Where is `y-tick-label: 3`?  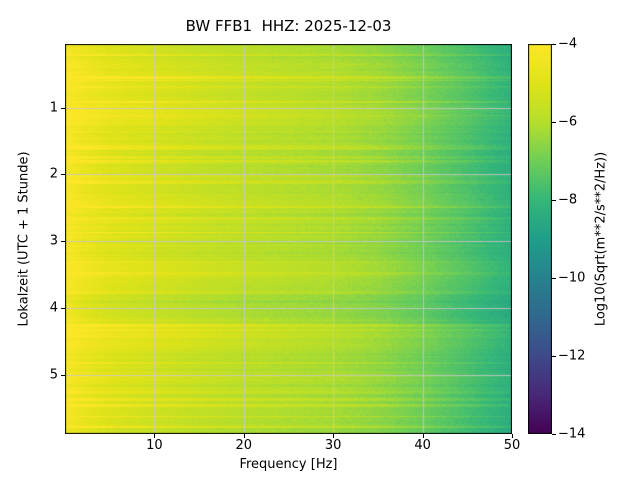
y-tick-label: 3 is located at coordinates (53, 241).